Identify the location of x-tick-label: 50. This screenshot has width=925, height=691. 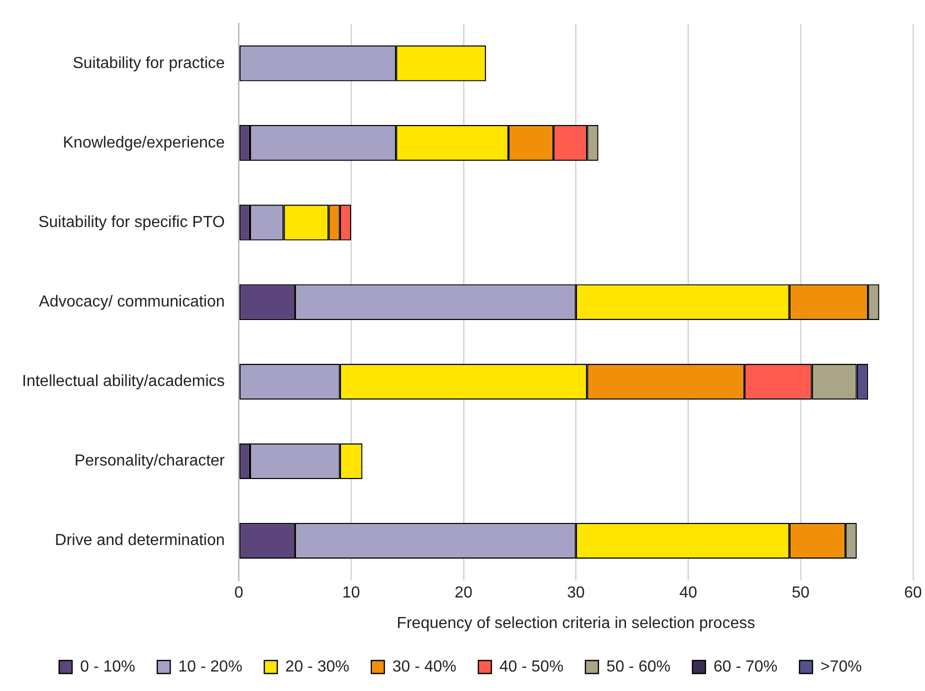
(801, 593).